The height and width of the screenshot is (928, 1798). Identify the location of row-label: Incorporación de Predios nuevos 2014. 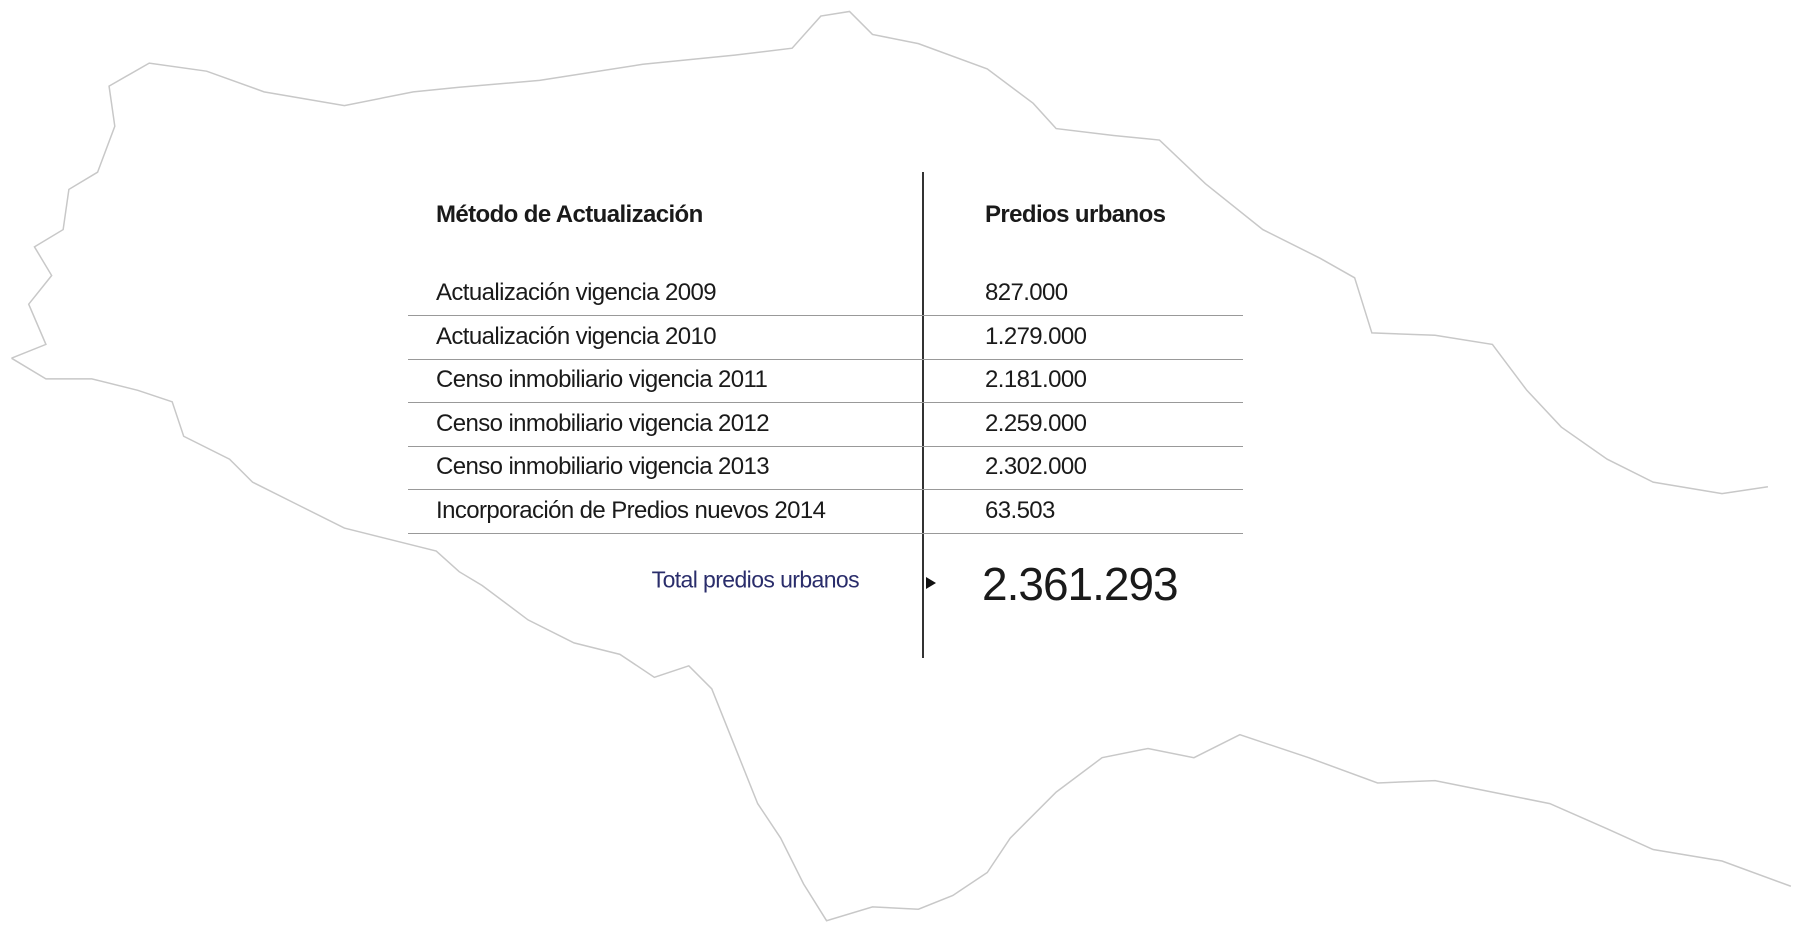
(631, 510).